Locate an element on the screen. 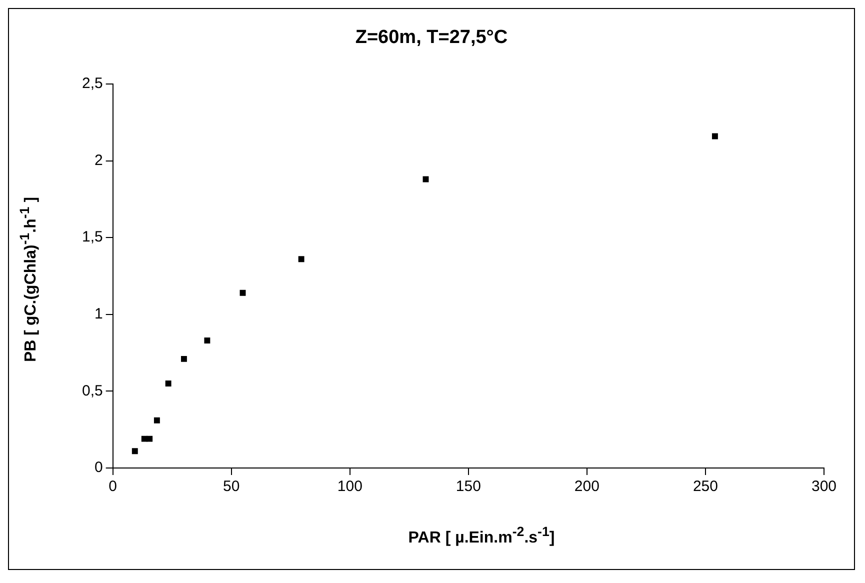  chart-title: Z=60m, T=27,5°C is located at coordinates (431, 38).